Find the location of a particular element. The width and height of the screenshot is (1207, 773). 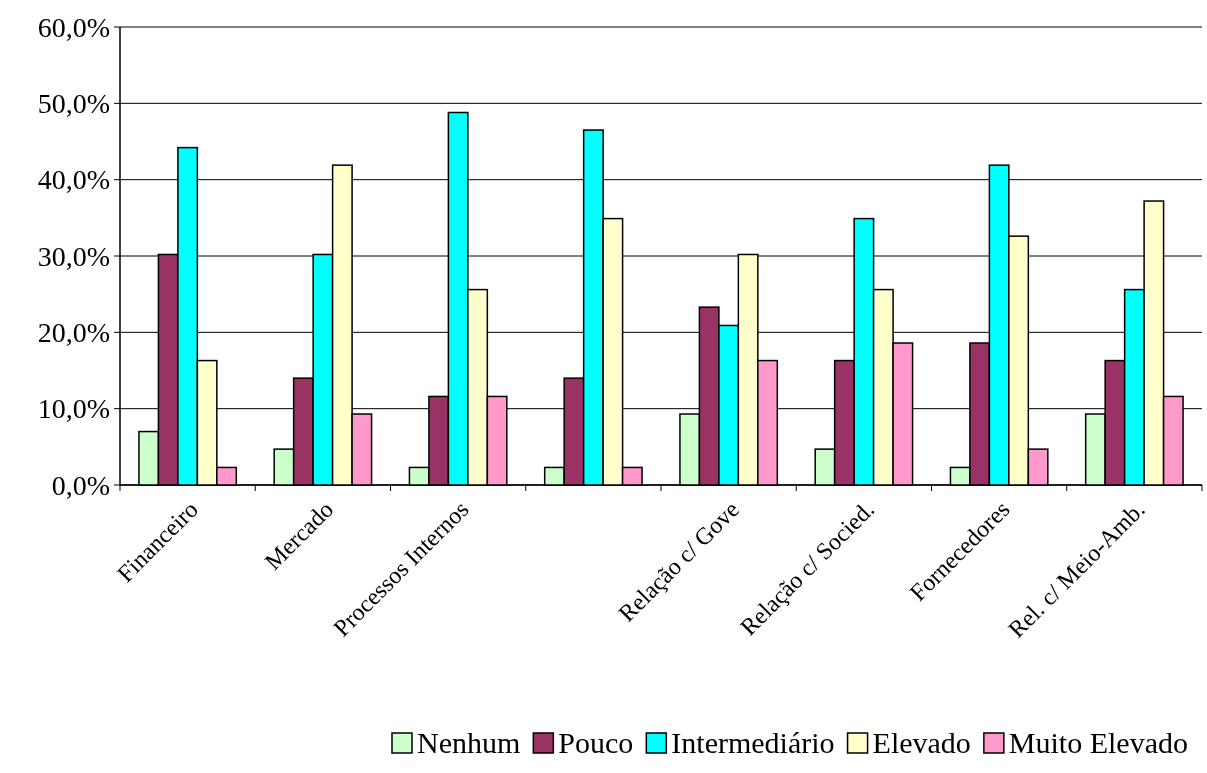

y-tick-label: 0,0% is located at coordinates (80, 485).